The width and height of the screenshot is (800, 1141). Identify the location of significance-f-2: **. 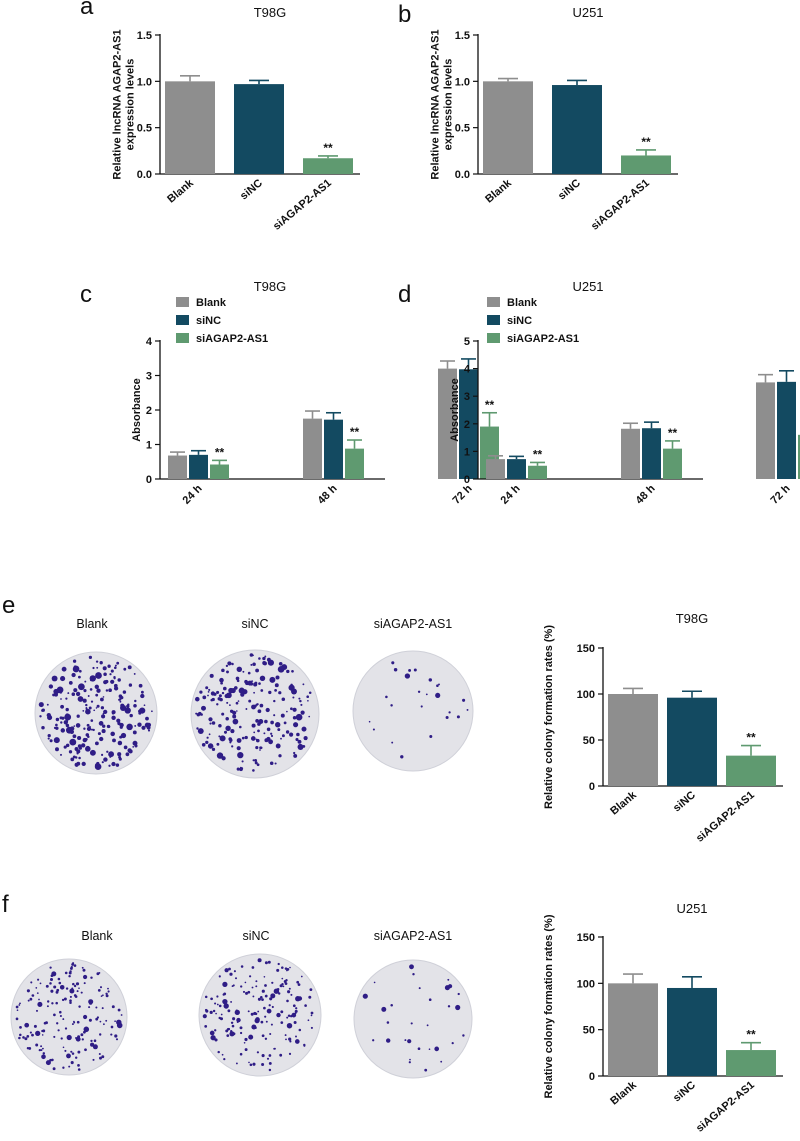
(751, 1035).